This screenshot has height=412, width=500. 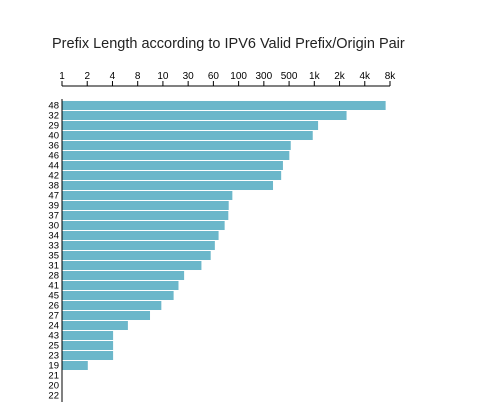 What do you see at coordinates (53, 196) in the screenshot?
I see `category-label: 47` at bounding box center [53, 196].